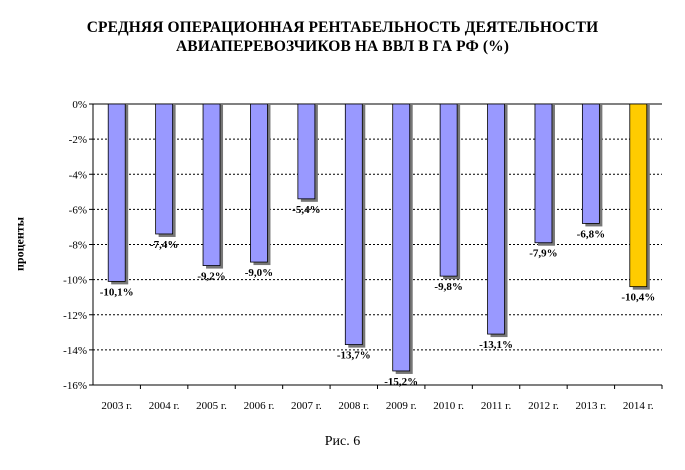 The image size is (685, 470). I want to click on x-tick-label: 2006 г., so click(259, 406).